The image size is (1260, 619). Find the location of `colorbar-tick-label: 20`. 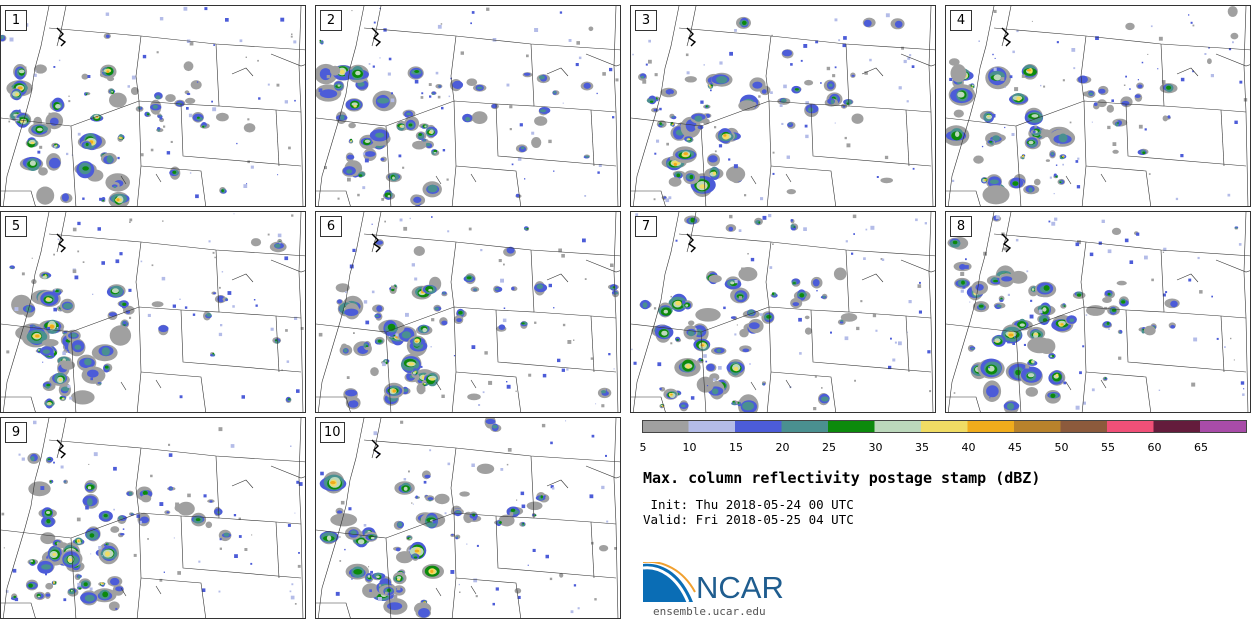

colorbar-tick-label: 20 is located at coordinates (782, 447).